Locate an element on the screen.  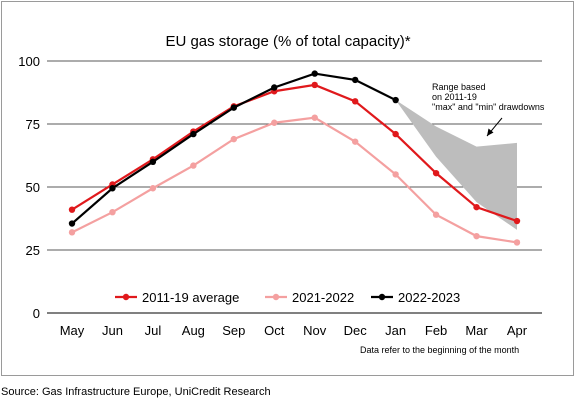
footnote: Data refer to the beginning of the month is located at coordinates (439, 350).